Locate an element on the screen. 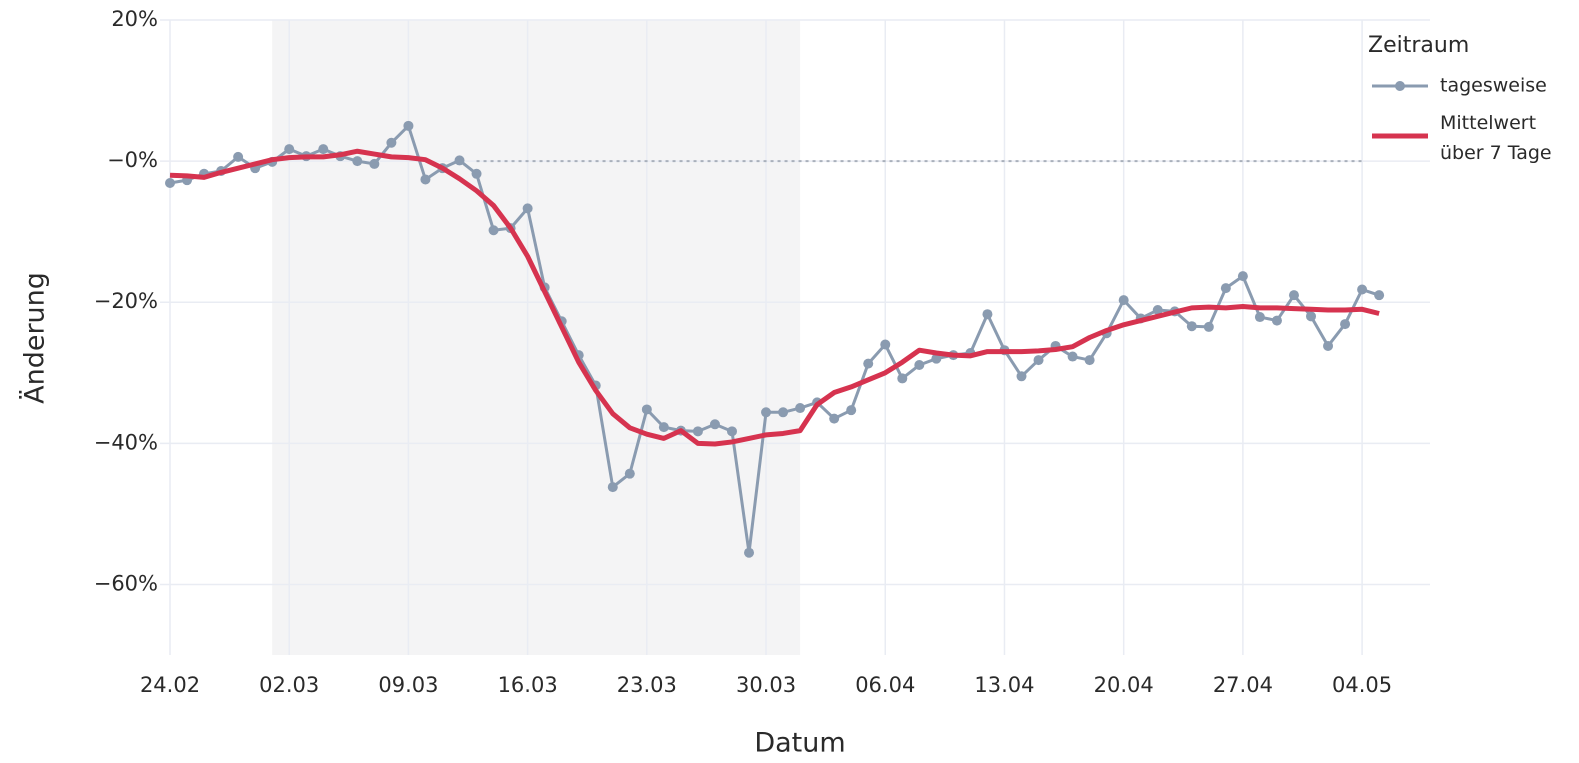 The width and height of the screenshot is (1579, 763). y-axis-title: Änderung is located at coordinates (35, 338).